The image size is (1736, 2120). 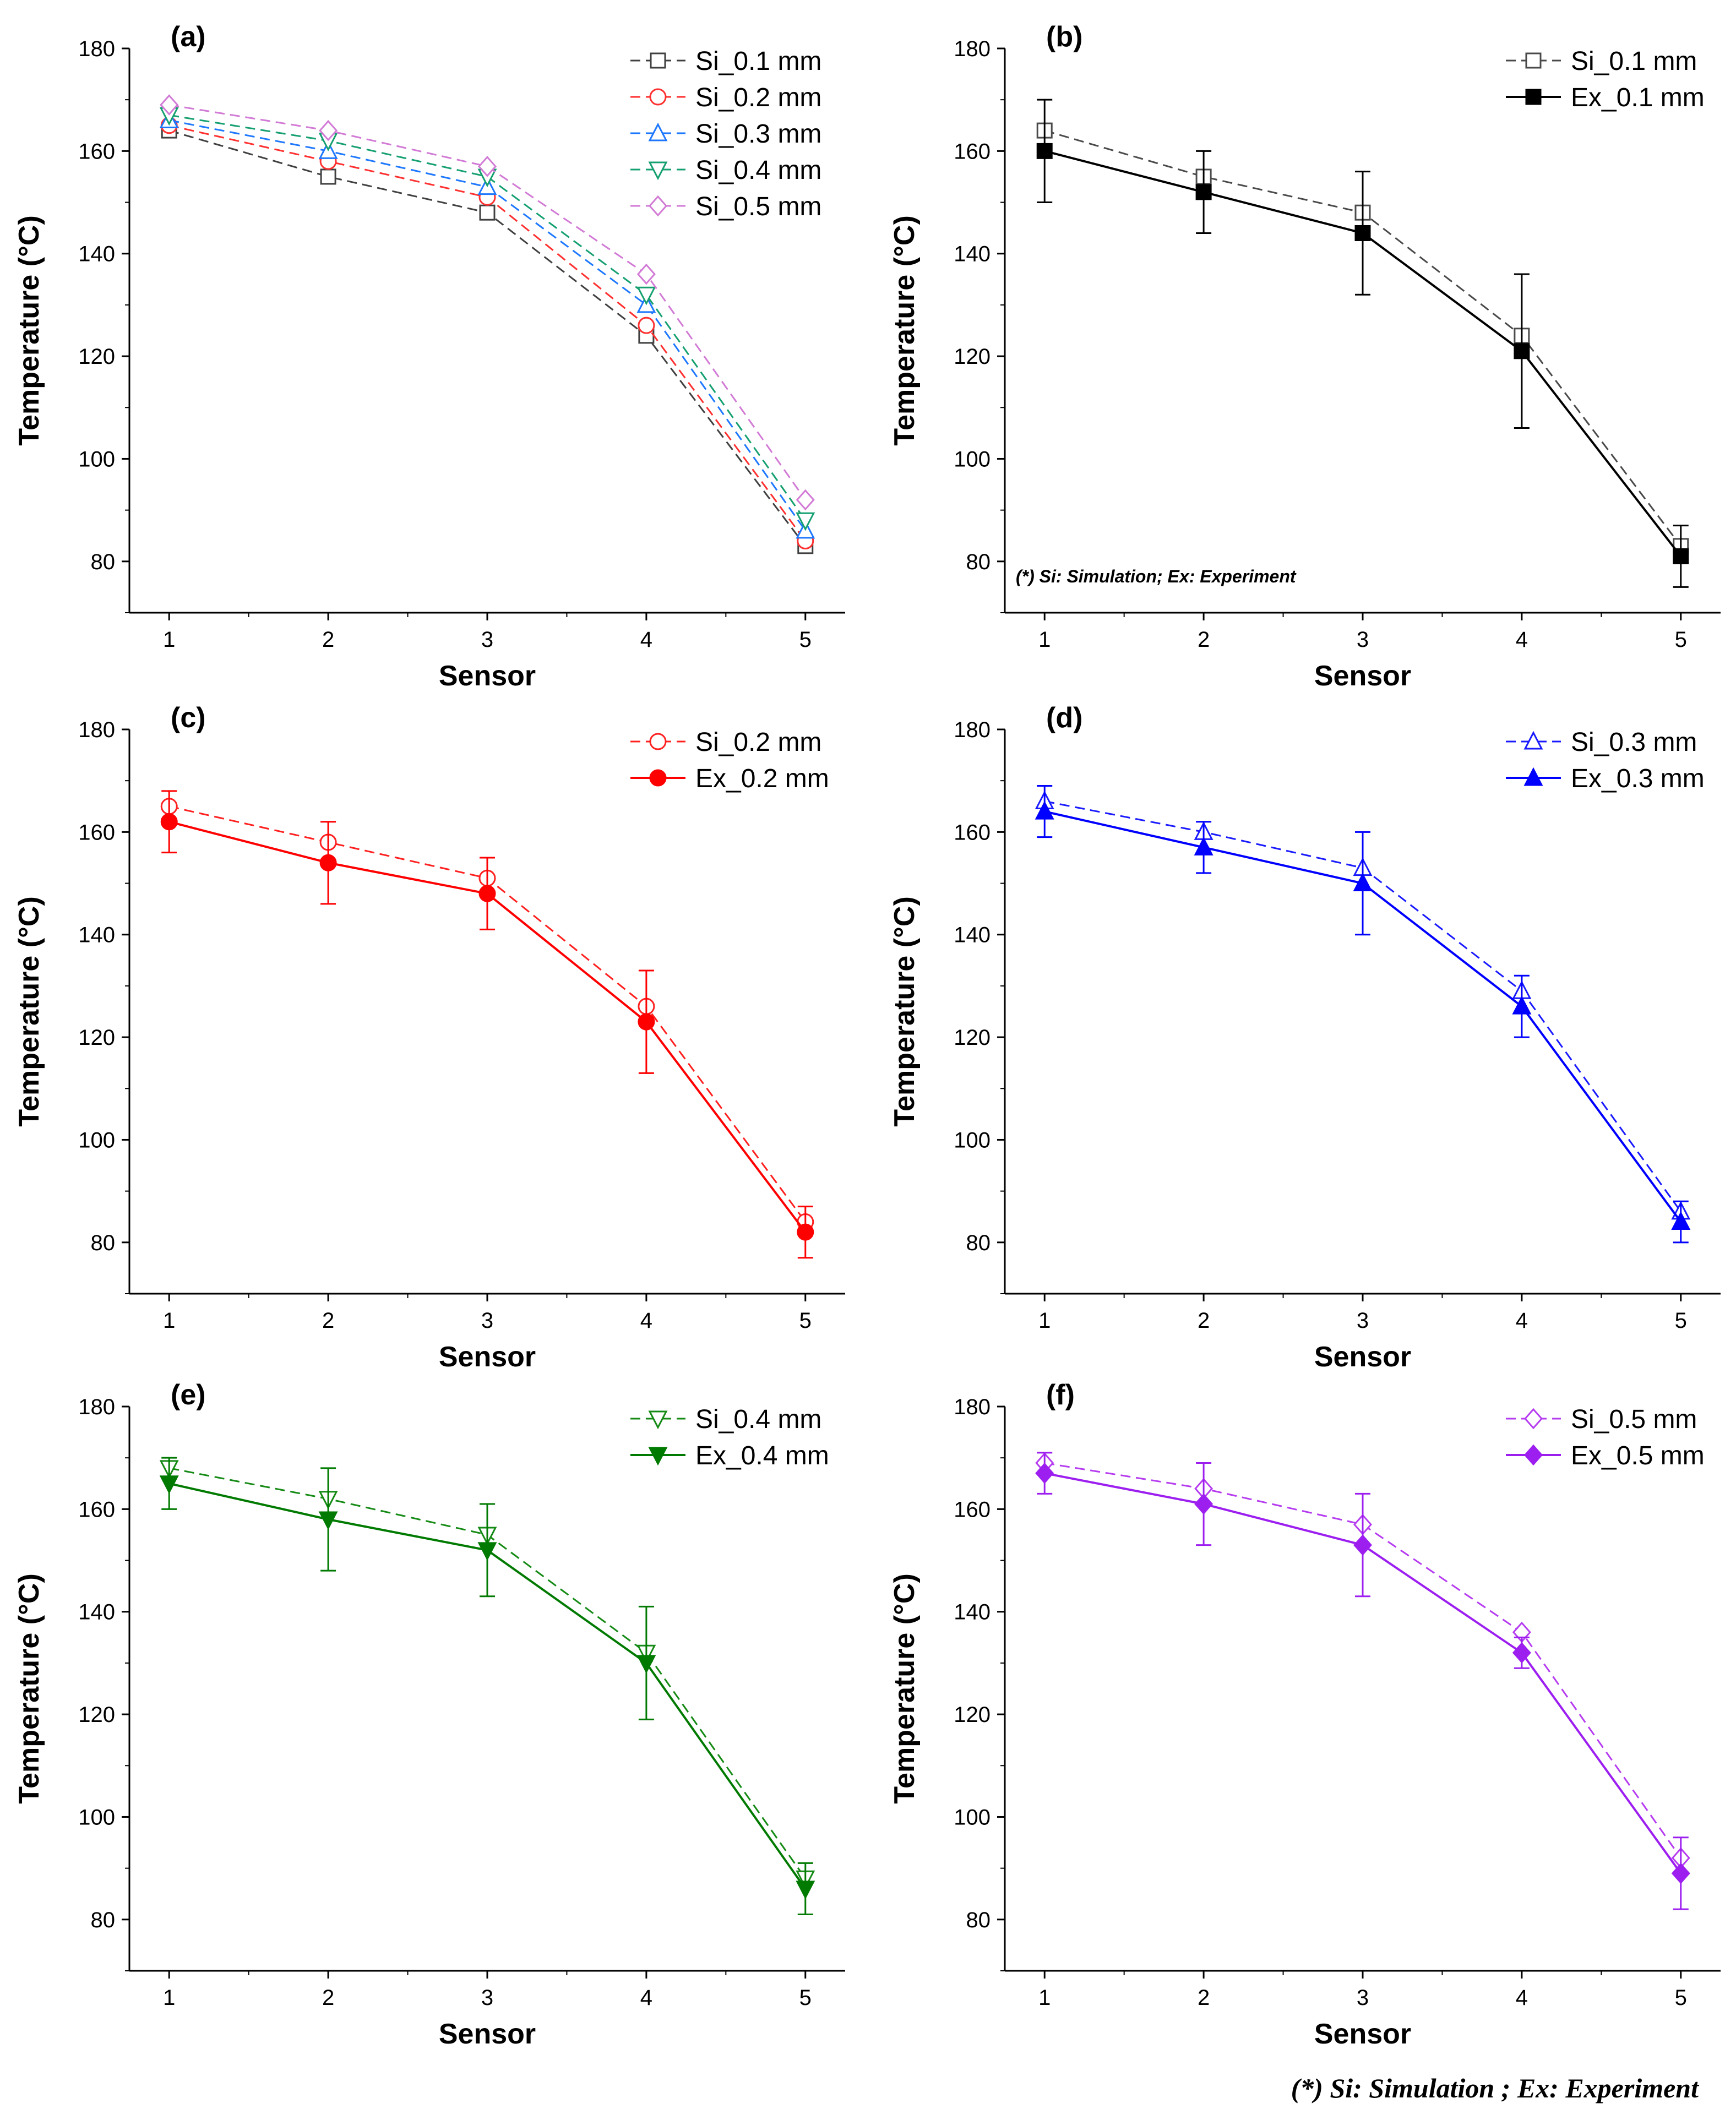 What do you see at coordinates (1634, 1419) in the screenshot?
I see `legend-label: Si_0.5 mm` at bounding box center [1634, 1419].